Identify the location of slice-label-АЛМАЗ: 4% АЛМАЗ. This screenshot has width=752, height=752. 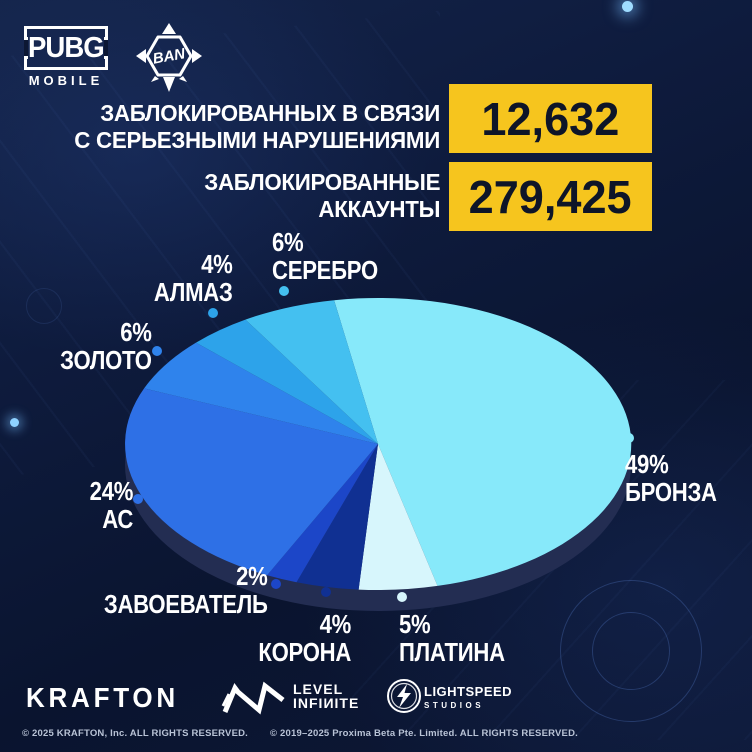
(193, 278).